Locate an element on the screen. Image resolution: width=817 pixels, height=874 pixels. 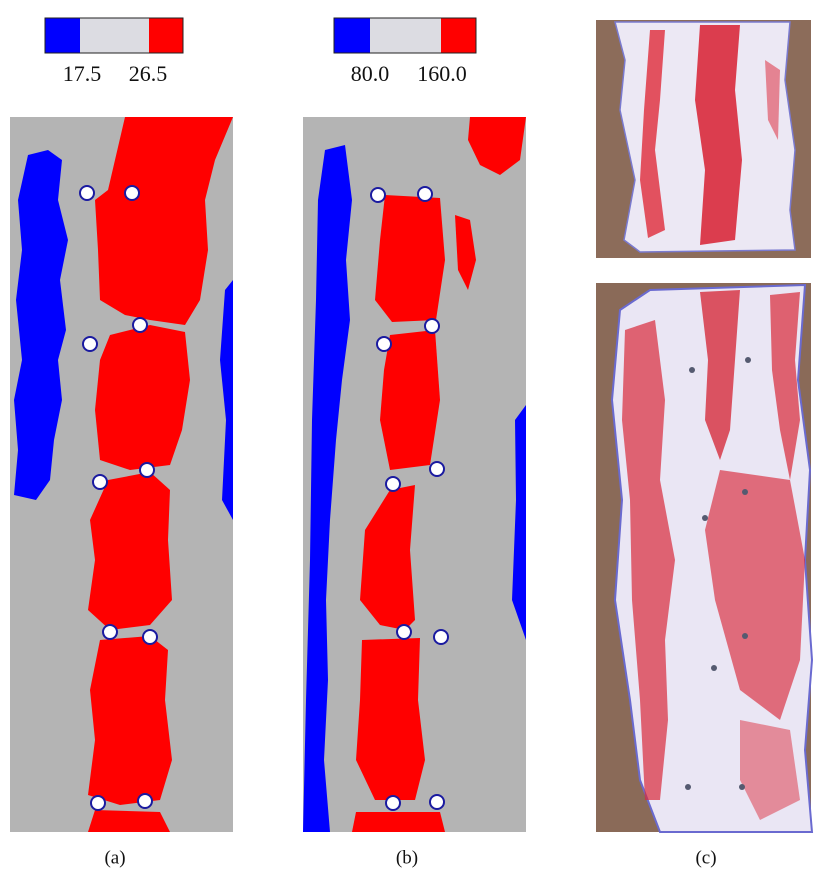
colorbar-high-label: 160.0 is located at coordinates (442, 73).